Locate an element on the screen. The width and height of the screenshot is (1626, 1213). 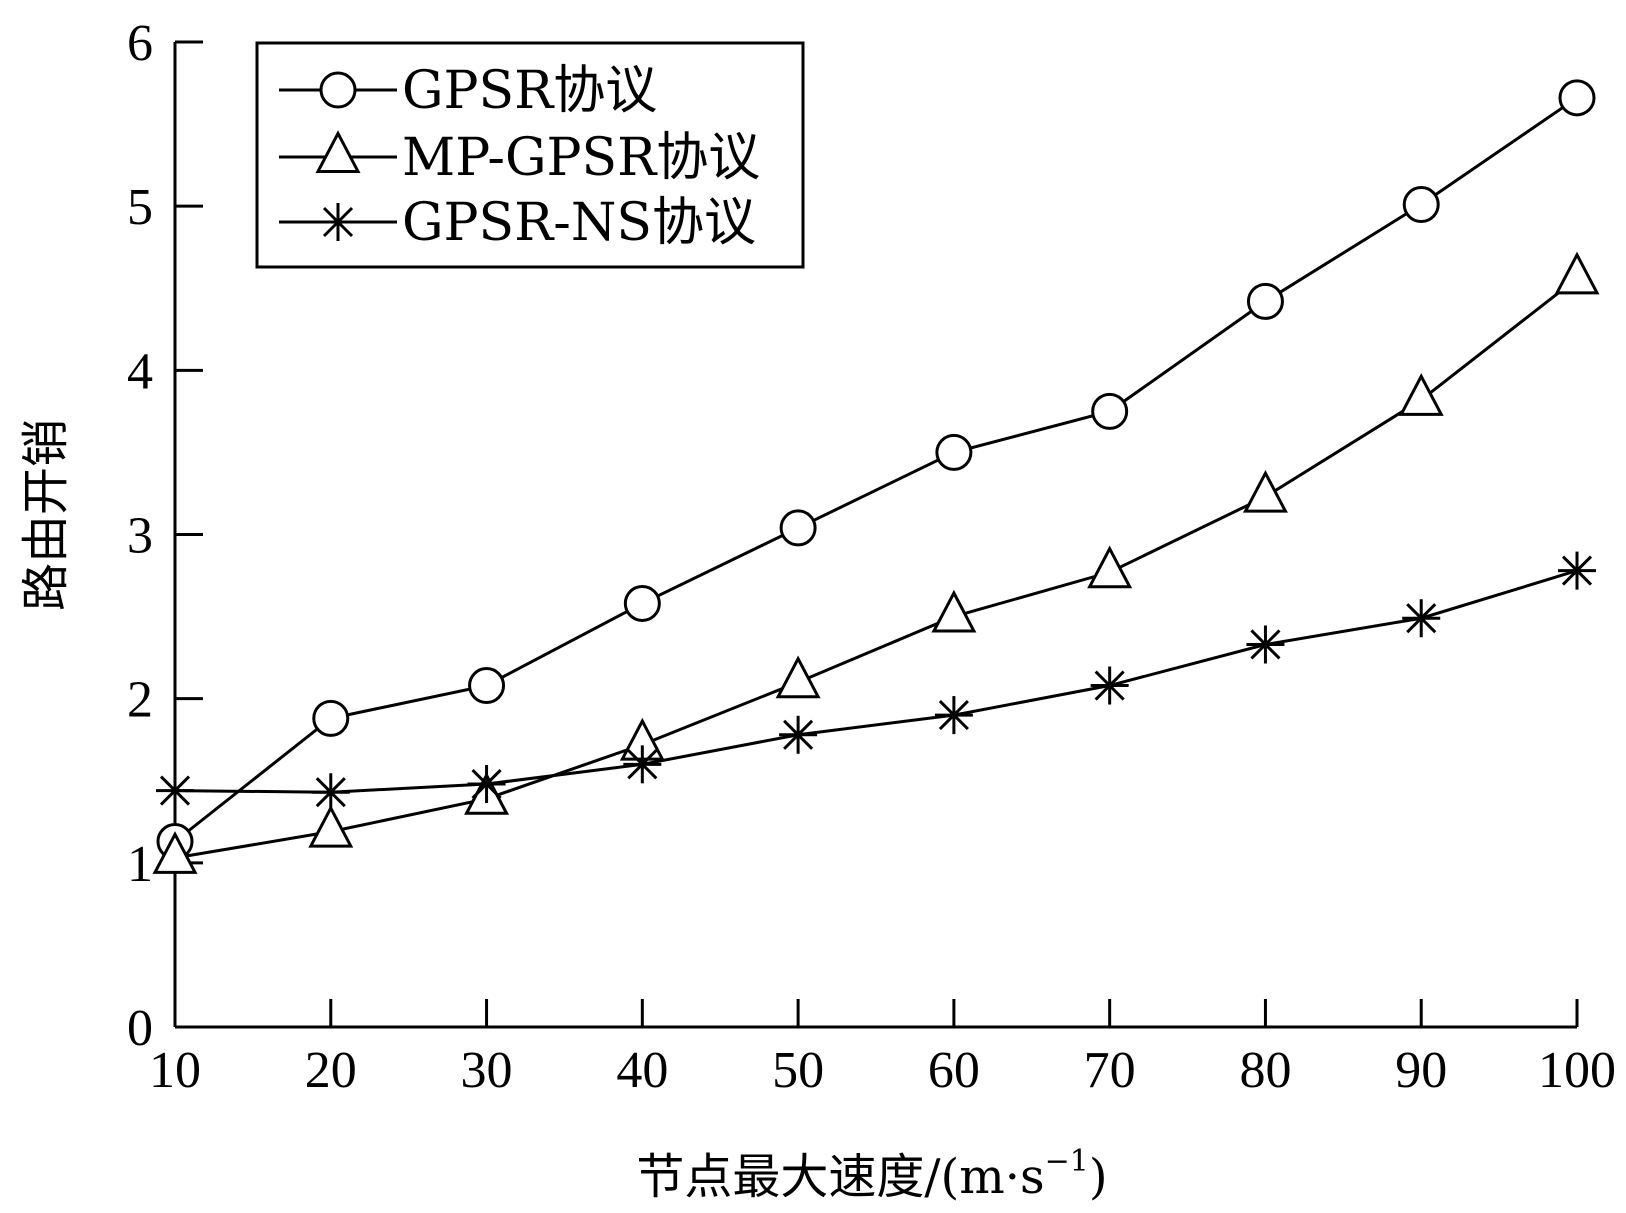
y-tick-label: 2 is located at coordinates (140, 700).